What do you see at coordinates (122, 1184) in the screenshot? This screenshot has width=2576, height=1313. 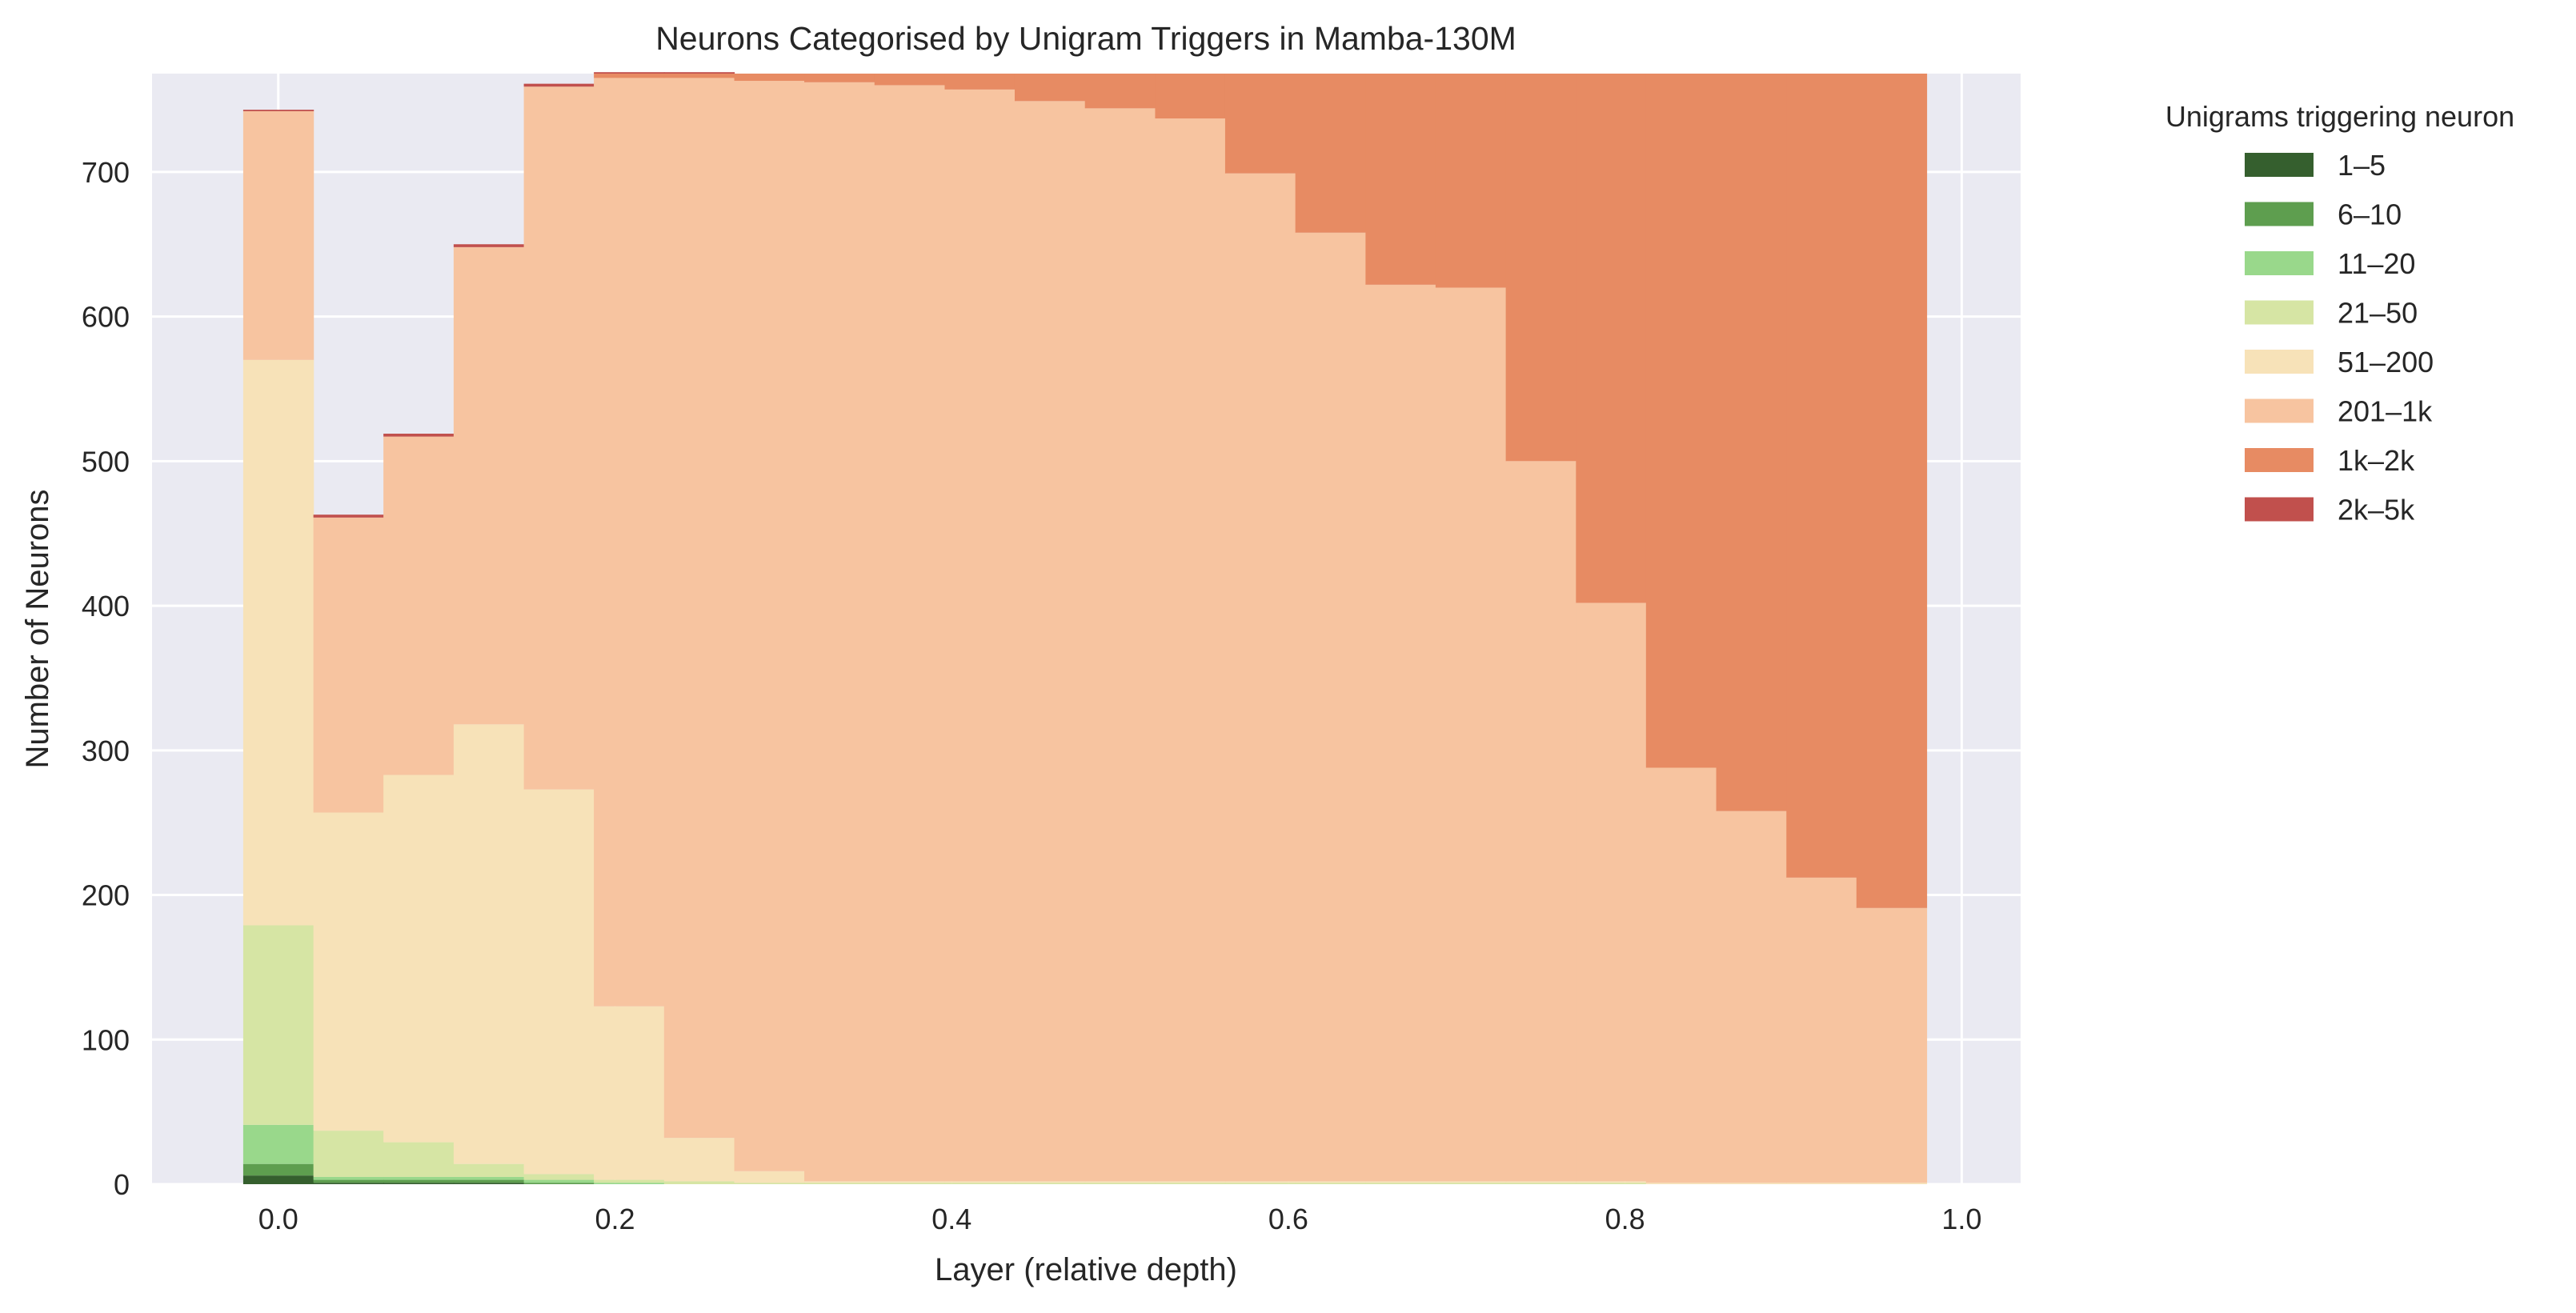 I see `y-tick-label: 0` at bounding box center [122, 1184].